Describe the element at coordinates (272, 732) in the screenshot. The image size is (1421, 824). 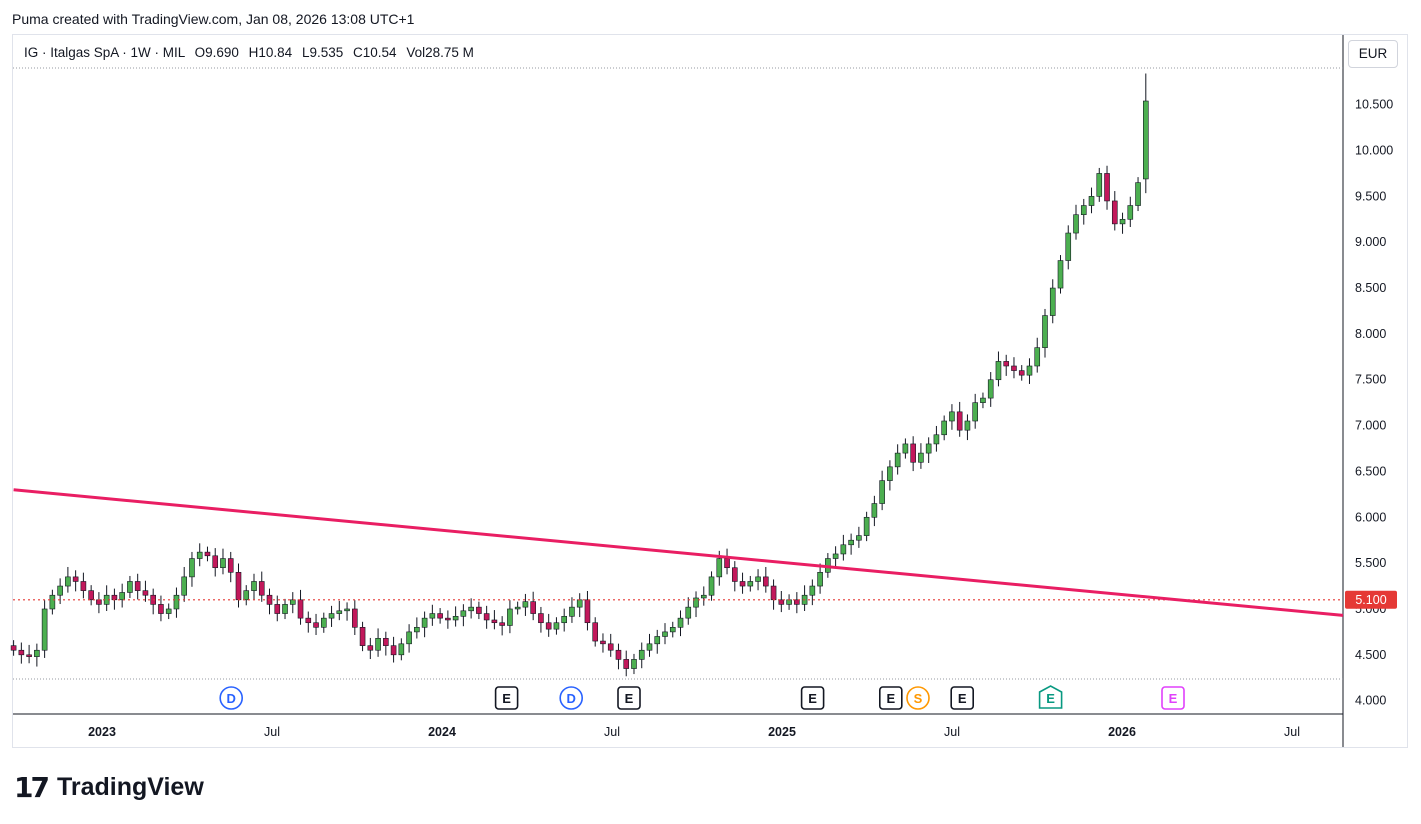
I see `time-tick-label: Jul` at that location.